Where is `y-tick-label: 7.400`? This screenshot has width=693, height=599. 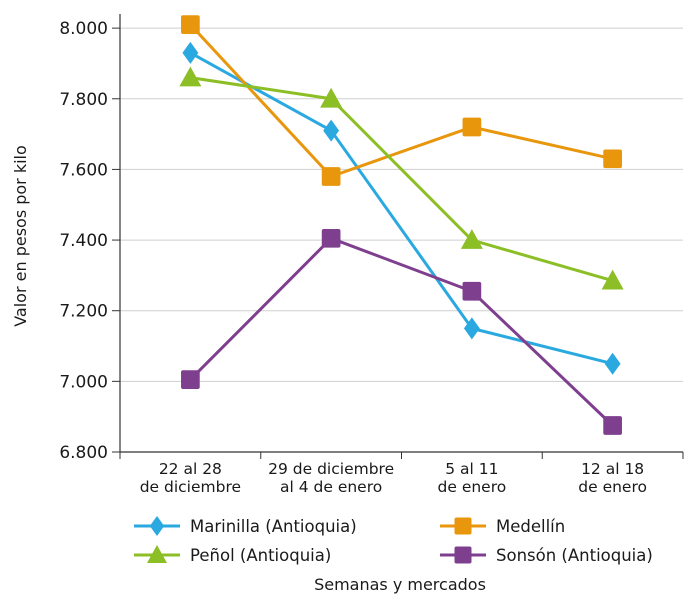
y-tick-label: 7.400 is located at coordinates (83, 241).